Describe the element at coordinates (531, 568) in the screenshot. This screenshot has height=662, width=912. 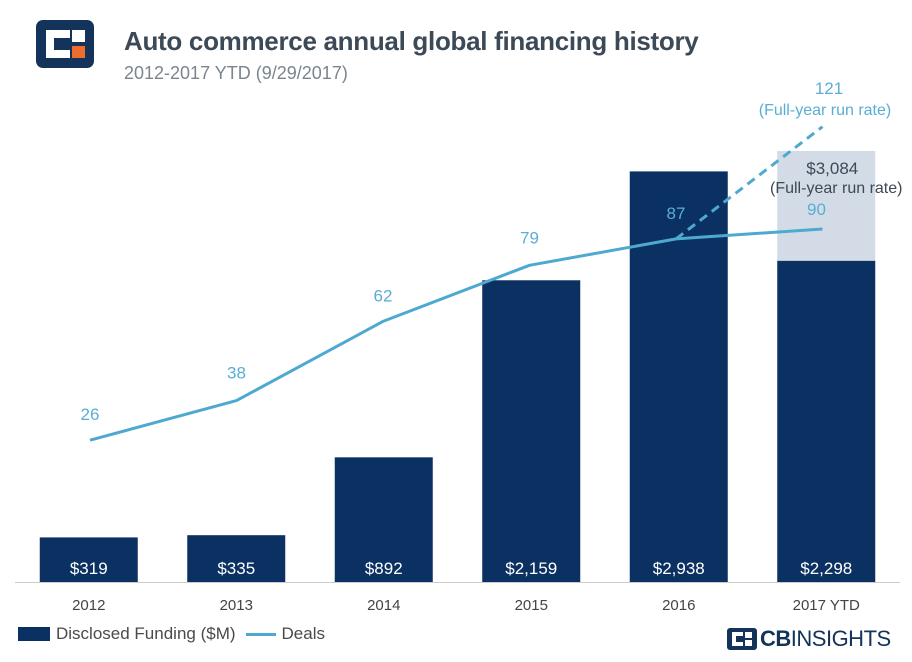
I see `bar-value-label-3: $2,159` at that location.